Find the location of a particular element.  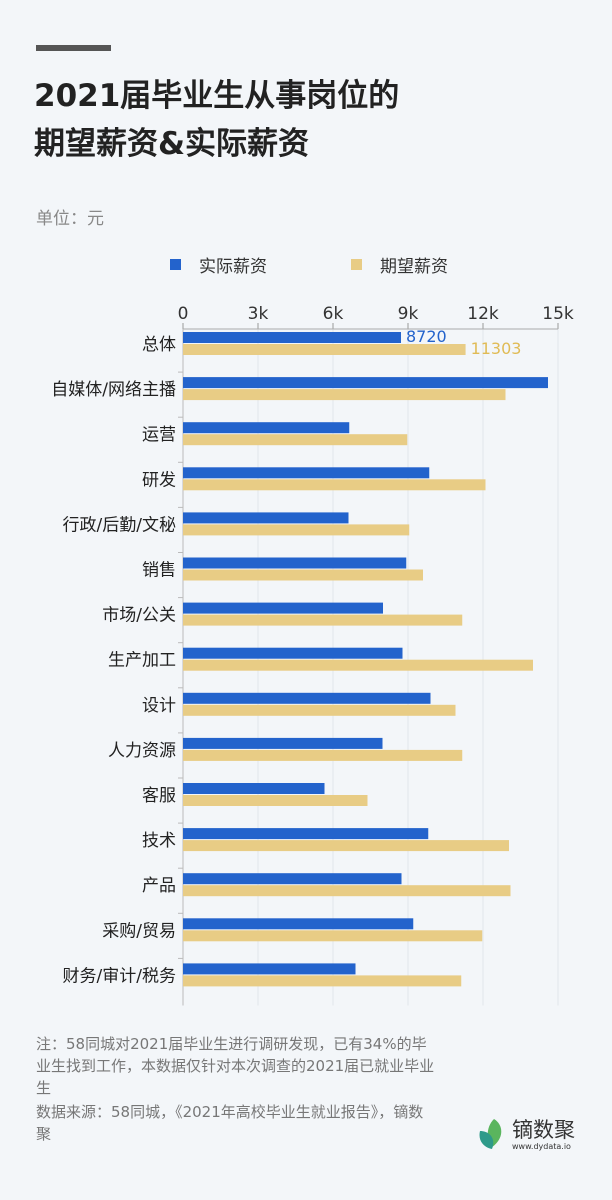

legend-expected: 期望薪资 is located at coordinates (399, 264).